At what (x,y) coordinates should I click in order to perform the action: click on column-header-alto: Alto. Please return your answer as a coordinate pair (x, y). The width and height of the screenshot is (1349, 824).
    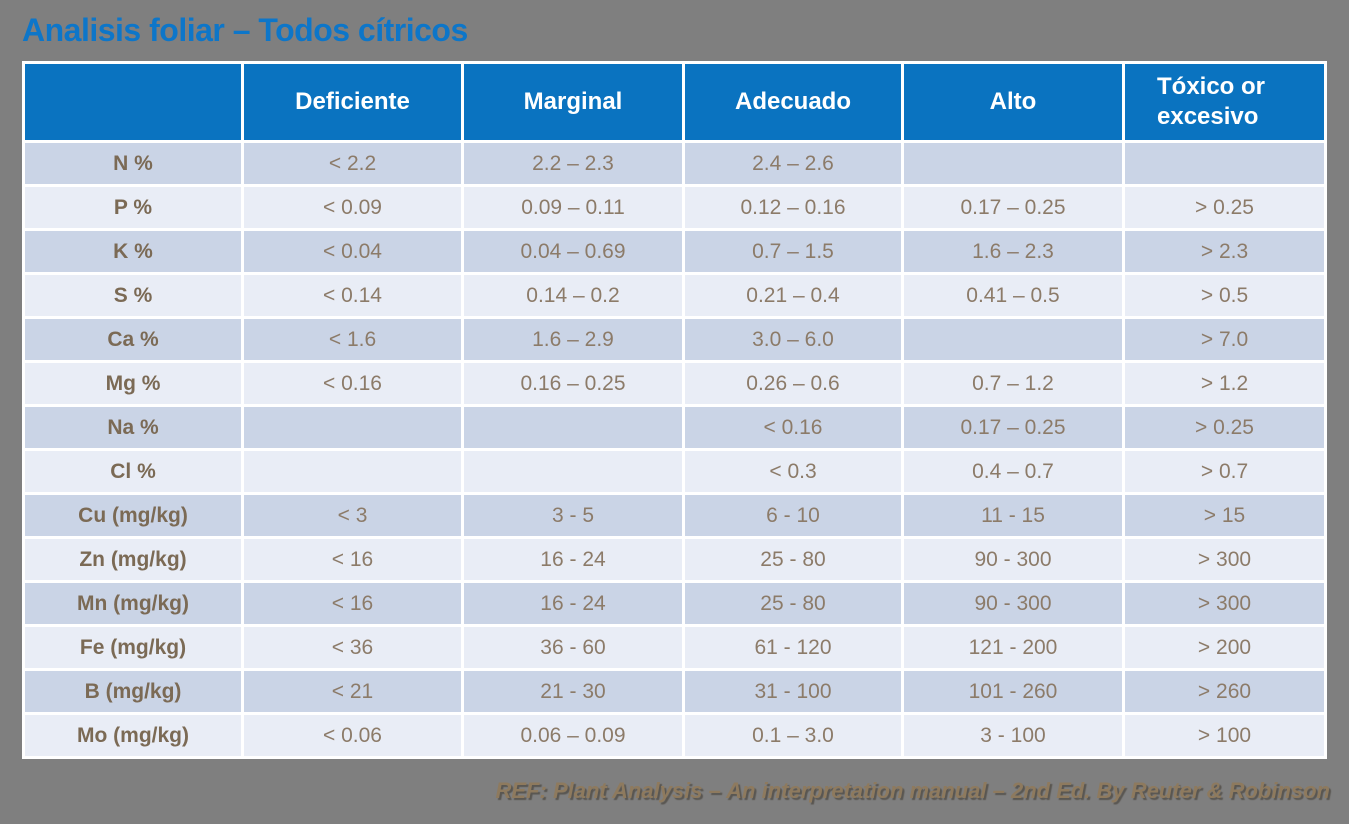
    Looking at the image, I should click on (1013, 102).